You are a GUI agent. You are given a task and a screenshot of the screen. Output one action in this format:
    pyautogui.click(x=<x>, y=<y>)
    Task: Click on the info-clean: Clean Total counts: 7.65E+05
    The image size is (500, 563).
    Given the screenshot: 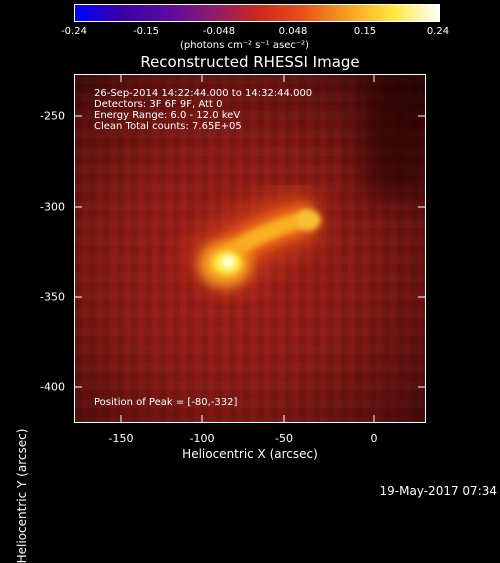 What is the action you would take?
    pyautogui.click(x=168, y=126)
    